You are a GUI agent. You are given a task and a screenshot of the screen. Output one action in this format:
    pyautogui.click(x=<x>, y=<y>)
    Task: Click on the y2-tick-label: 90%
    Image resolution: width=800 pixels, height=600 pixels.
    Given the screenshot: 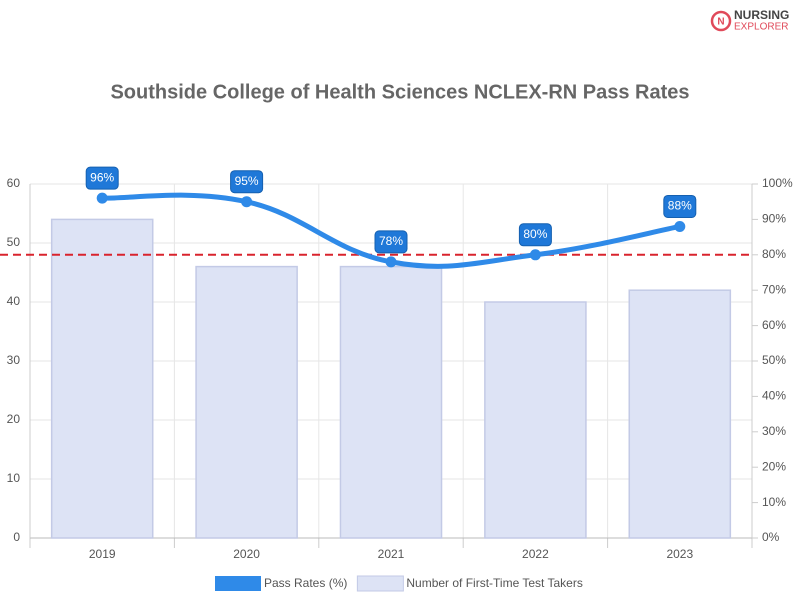 What is the action you would take?
    pyautogui.click(x=774, y=219)
    